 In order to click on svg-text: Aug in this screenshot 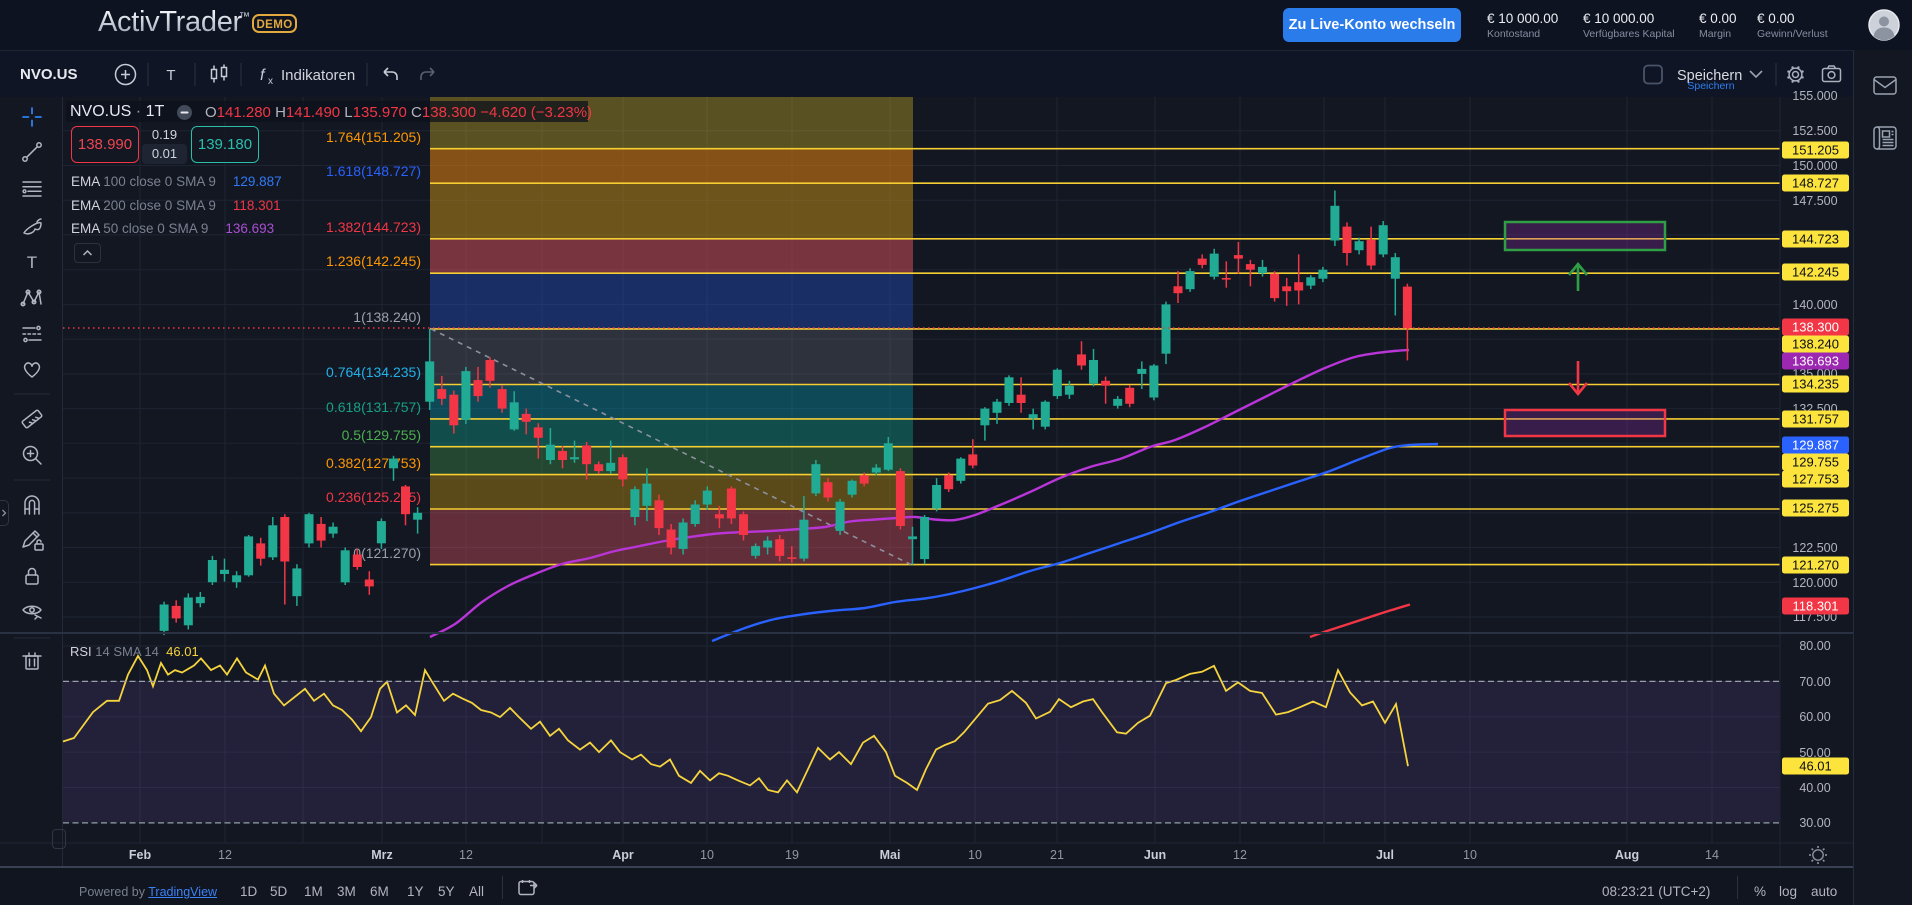, I will do `click(1627, 855)`.